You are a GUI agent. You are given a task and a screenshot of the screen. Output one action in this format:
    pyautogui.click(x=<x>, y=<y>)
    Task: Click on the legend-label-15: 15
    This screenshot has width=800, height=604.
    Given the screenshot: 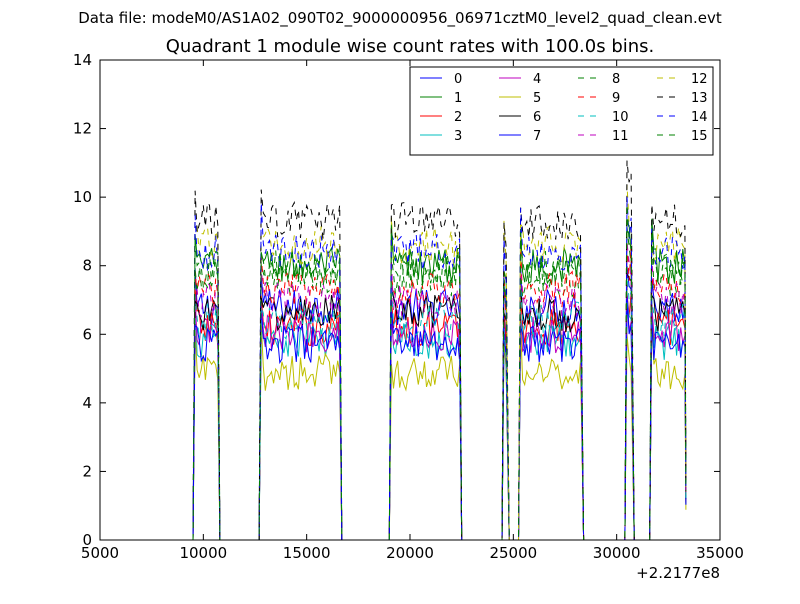 What is the action you would take?
    pyautogui.click(x=699, y=136)
    